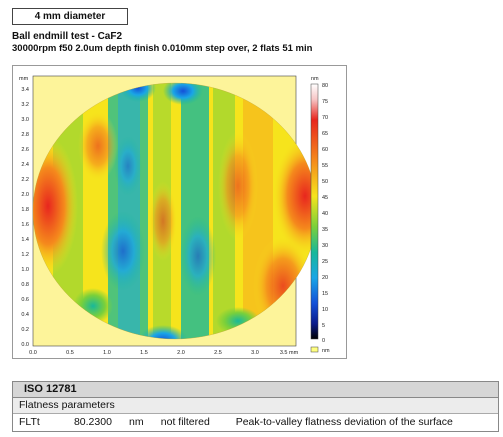 This screenshot has height=437, width=503. I want to click on colorbar-tick: 80, so click(325, 86).